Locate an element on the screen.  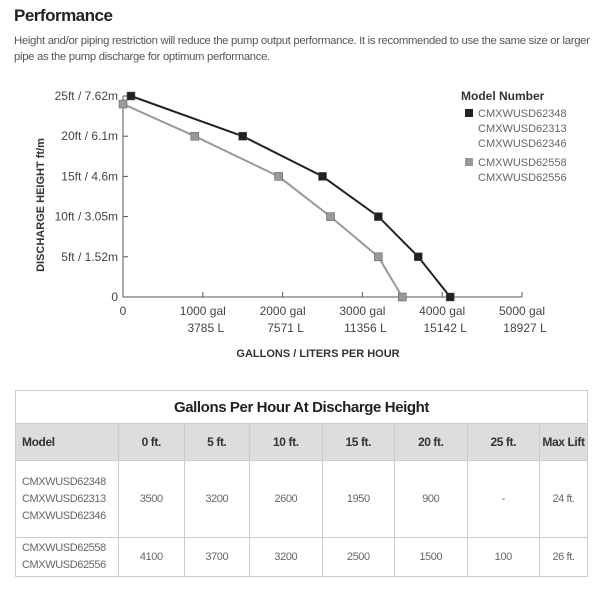
model-cell: CMXWUSD62558 CMXWUSD62556 is located at coordinates (67, 557).